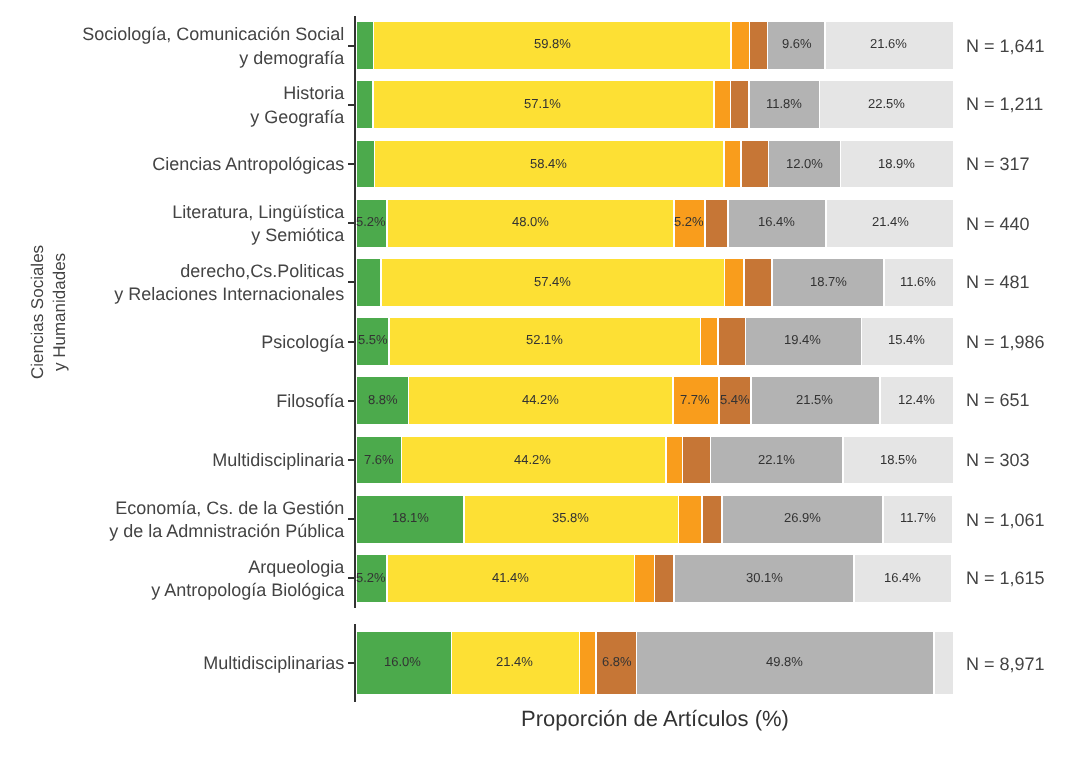 Image resolution: width=1082 pixels, height=758 pixels. Describe the element at coordinates (655, 720) in the screenshot. I see `x-axis-title: Proporción de Artículos (%)` at that location.